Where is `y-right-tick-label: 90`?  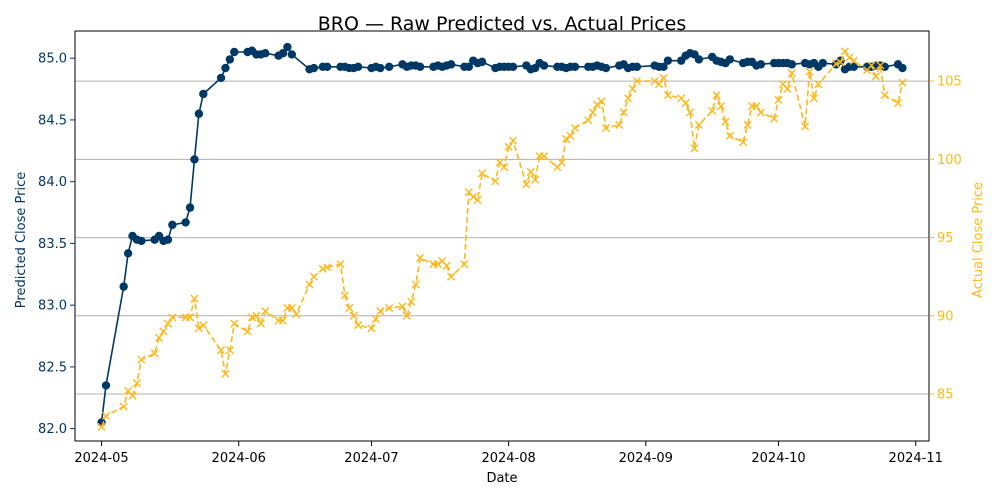 y-right-tick-label: 90 is located at coordinates (945, 316).